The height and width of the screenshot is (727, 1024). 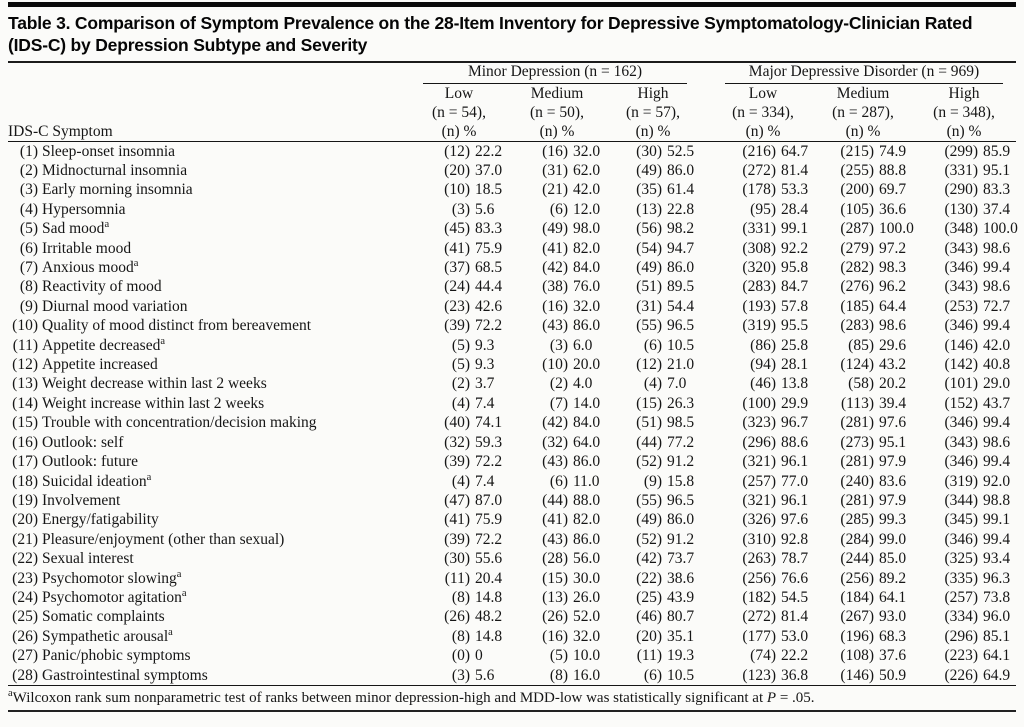 What do you see at coordinates (863, 151) in the screenshot?
I see `data-cell: (215) 74.9` at bounding box center [863, 151].